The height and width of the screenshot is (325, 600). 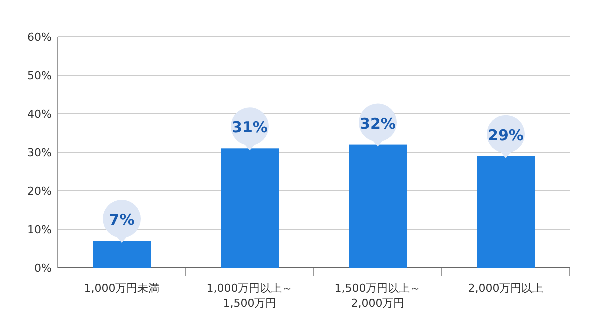 I want to click on x-tick-label: 2,000万円以上, so click(x=506, y=288).